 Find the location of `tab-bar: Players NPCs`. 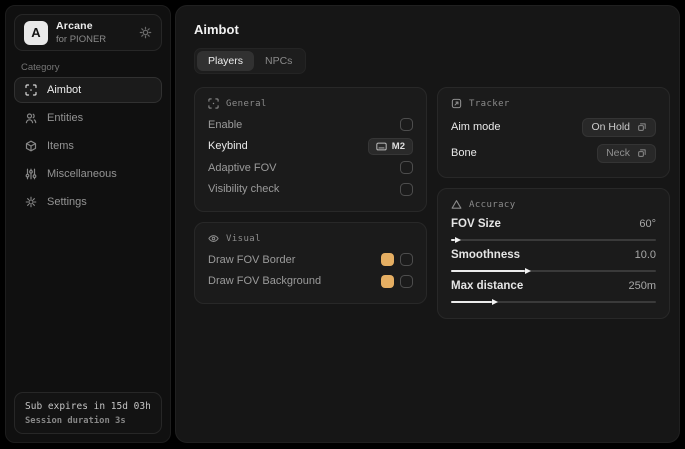

tab-bar: Players NPCs is located at coordinates (250, 61).